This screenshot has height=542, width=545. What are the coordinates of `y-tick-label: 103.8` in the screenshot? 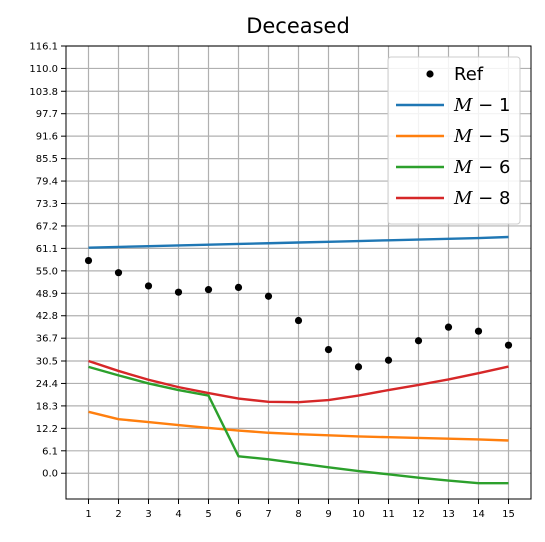 It's located at (43, 92).